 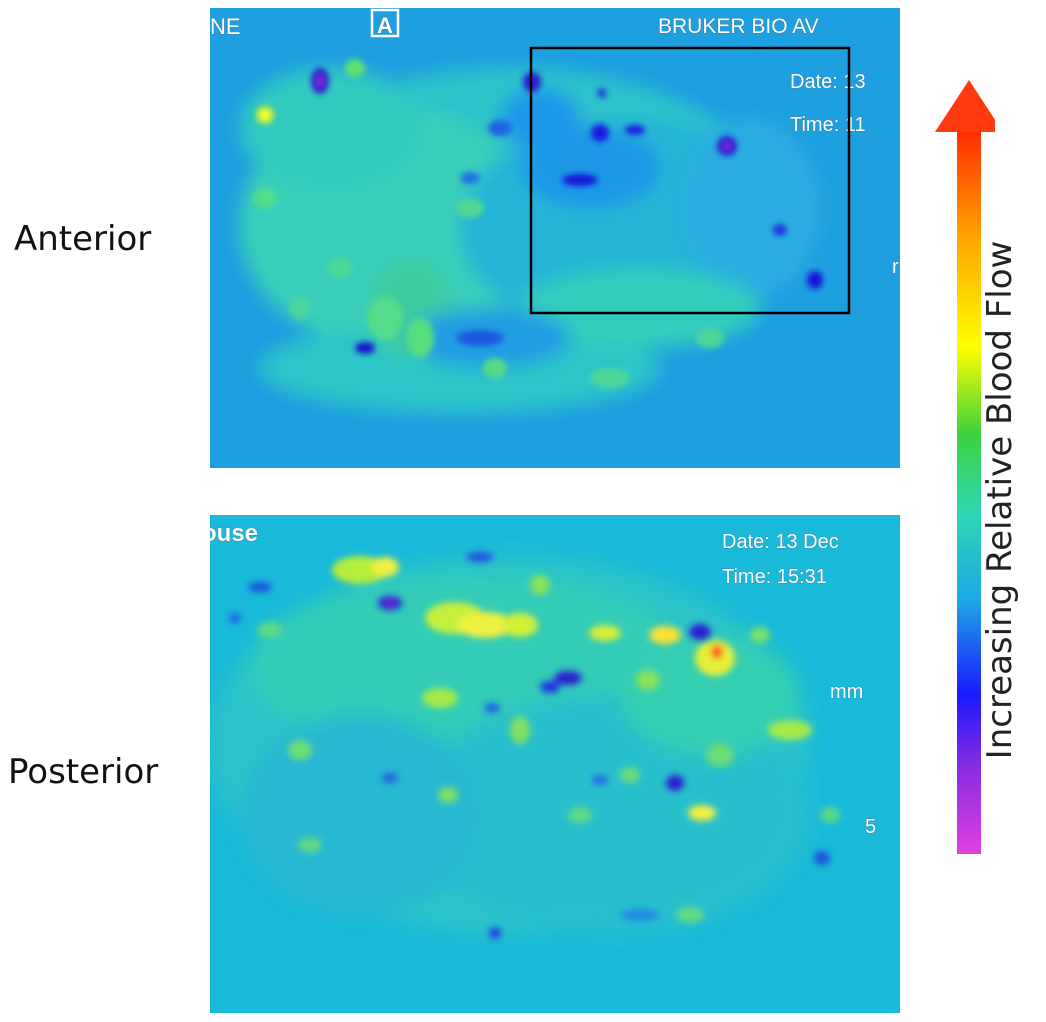 I want to click on color-bar-label: Increasing Relative Blood Flow, so click(x=1000, y=500).